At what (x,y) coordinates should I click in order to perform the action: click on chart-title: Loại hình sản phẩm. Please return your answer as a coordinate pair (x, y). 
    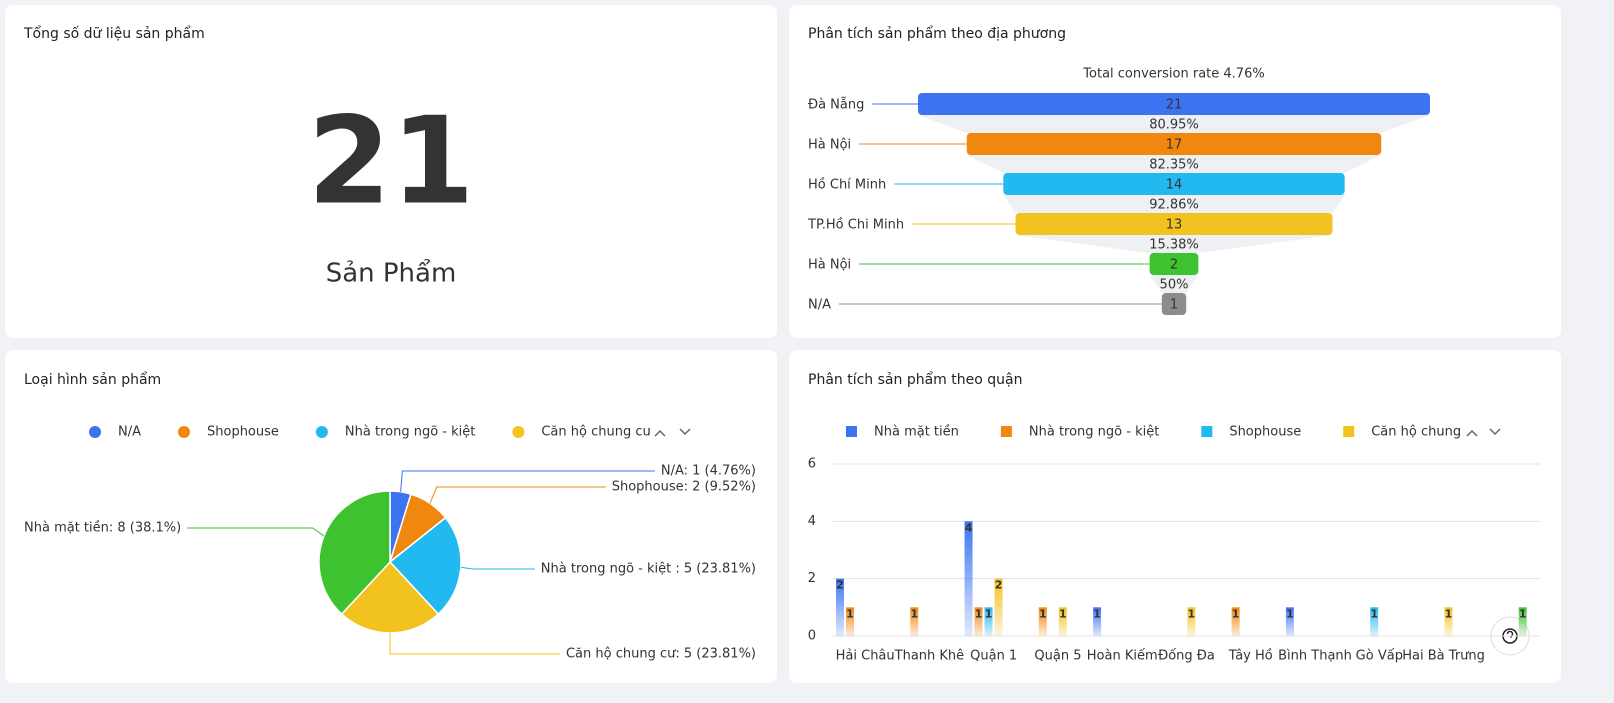
    Looking at the image, I should click on (92, 379).